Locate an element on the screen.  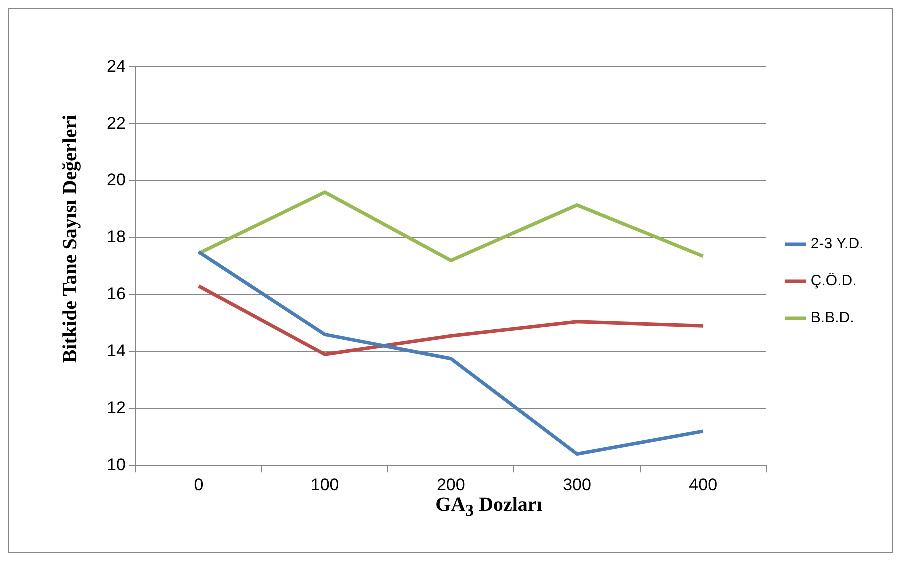
x-tick-label: 100 is located at coordinates (325, 484).